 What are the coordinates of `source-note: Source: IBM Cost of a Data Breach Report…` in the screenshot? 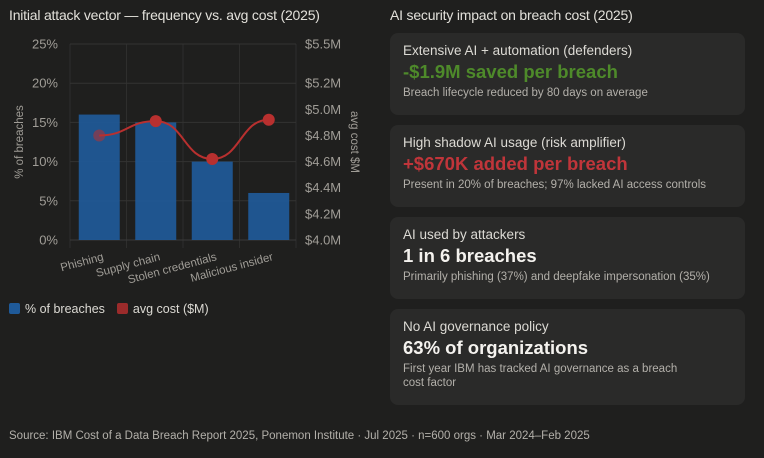 It's located at (299, 436).